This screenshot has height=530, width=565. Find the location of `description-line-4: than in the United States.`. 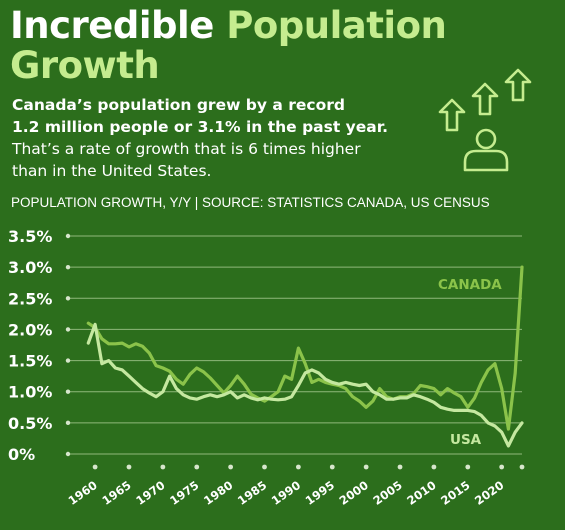

description-line-4: than in the United States. is located at coordinates (112, 171).